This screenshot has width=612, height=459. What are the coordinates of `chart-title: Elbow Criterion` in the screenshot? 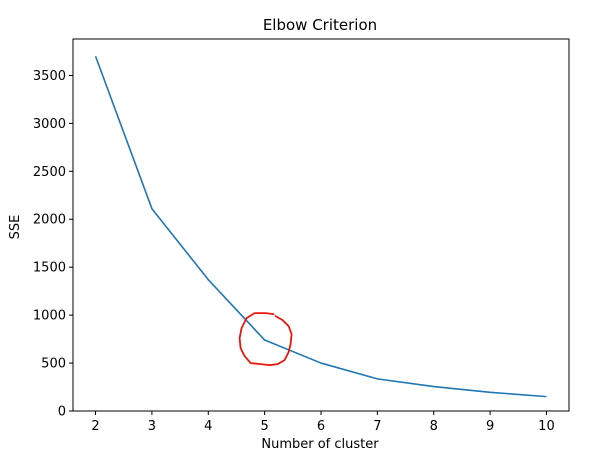 It's located at (320, 25).